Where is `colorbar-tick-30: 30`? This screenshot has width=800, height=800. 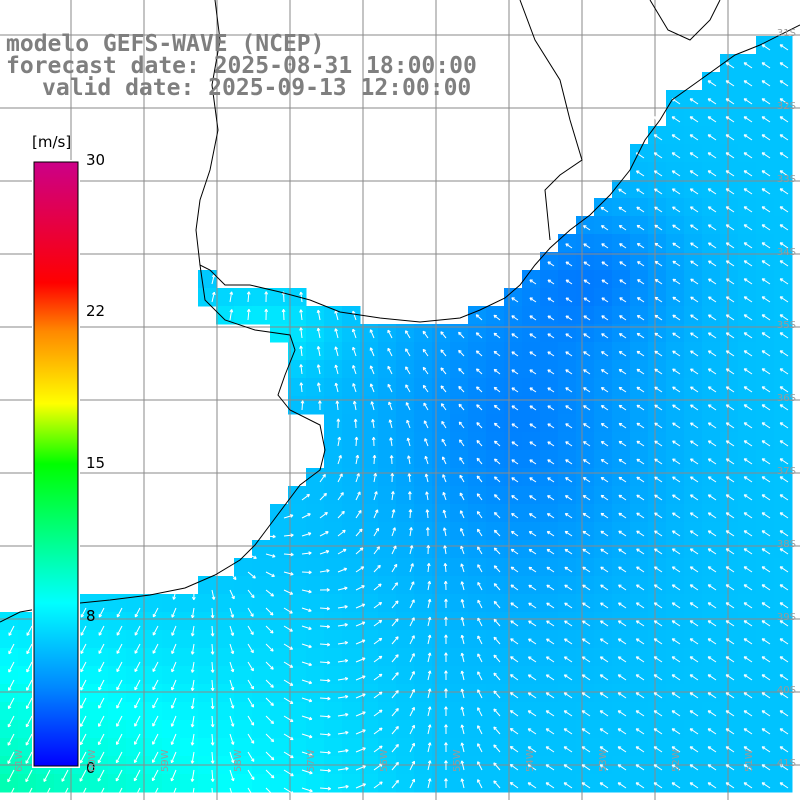 colorbar-tick-30: 30 is located at coordinates (96, 160).